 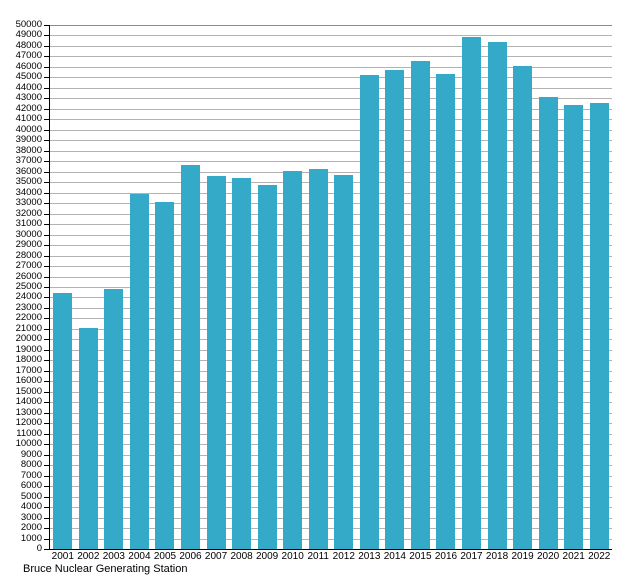 I want to click on y-tick-label-28000: 28000, so click(x=28, y=255).